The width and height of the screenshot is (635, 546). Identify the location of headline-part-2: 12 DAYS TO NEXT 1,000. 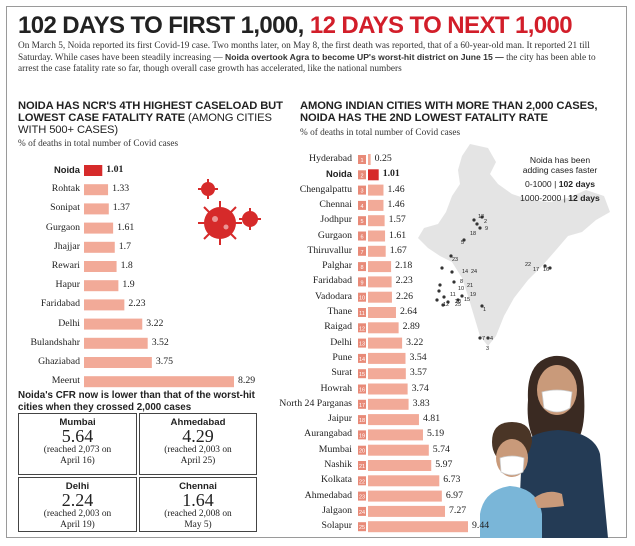
(441, 25).